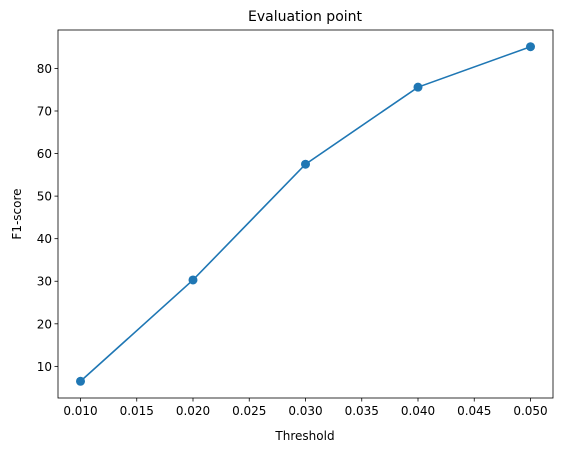 The width and height of the screenshot is (563, 453). I want to click on x-tick-label: 0.015, so click(137, 411).